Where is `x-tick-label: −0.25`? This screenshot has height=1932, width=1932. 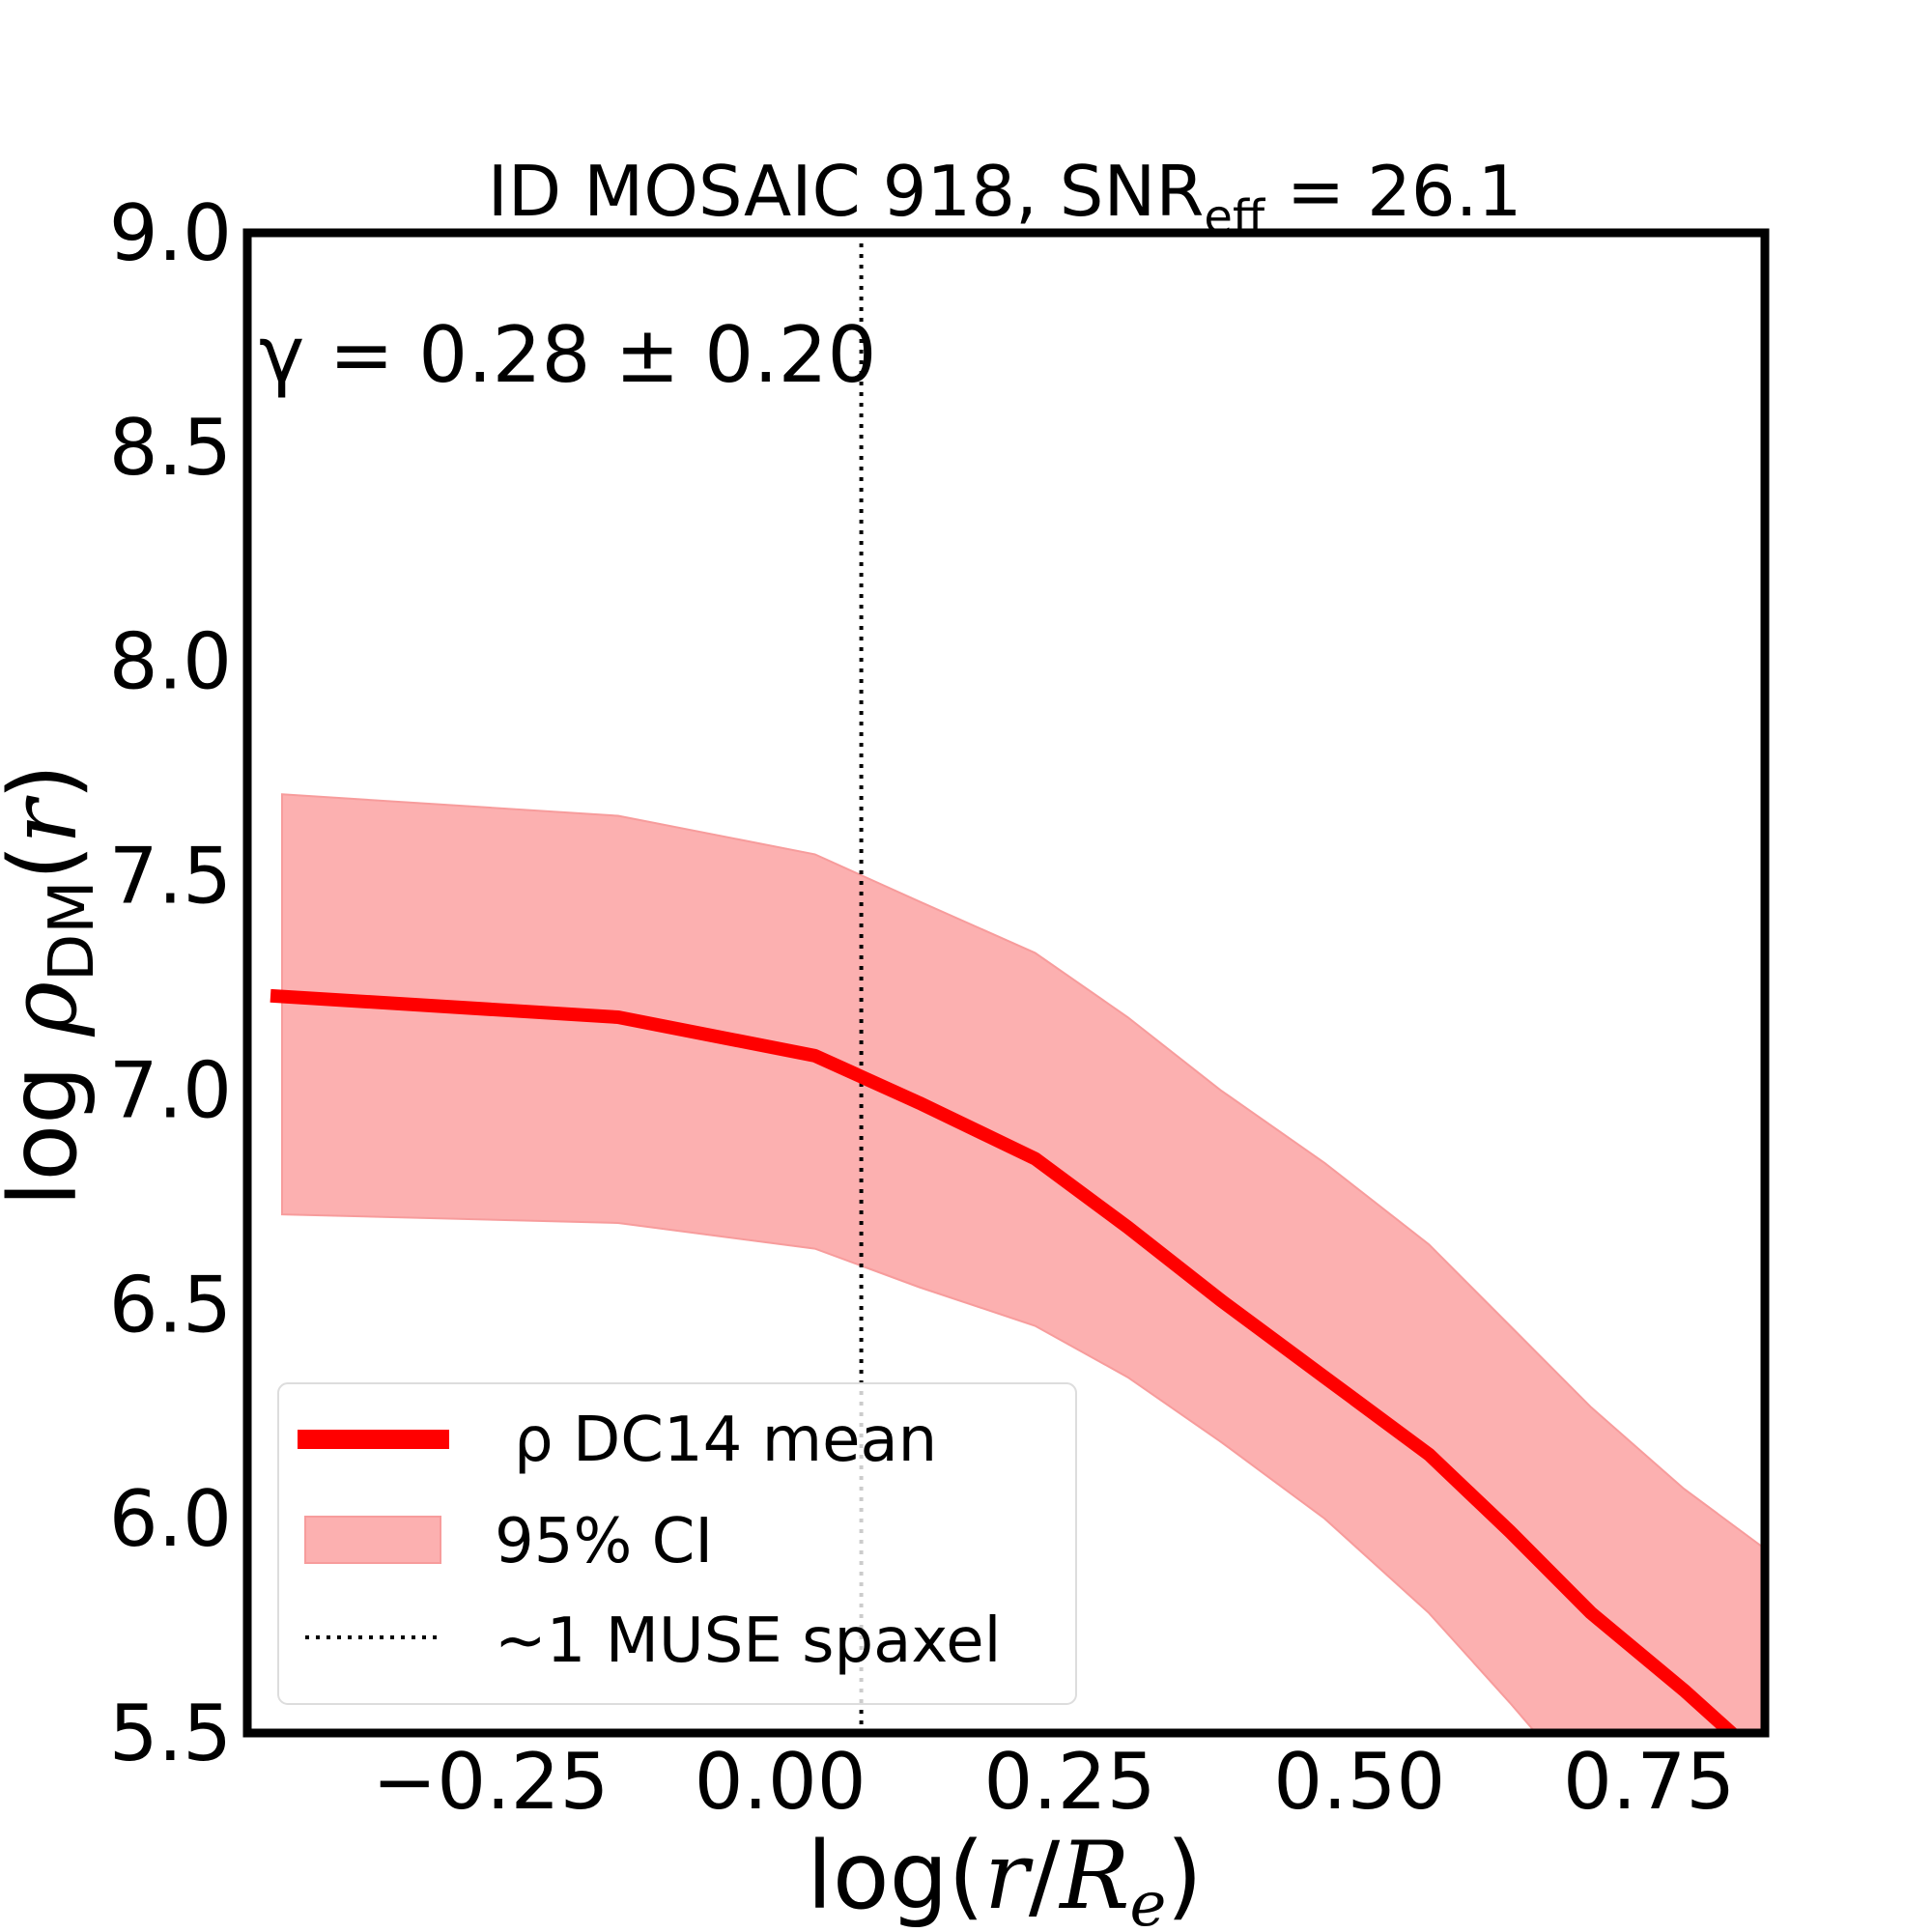 x-tick-label: −0.25 is located at coordinates (490, 1782).